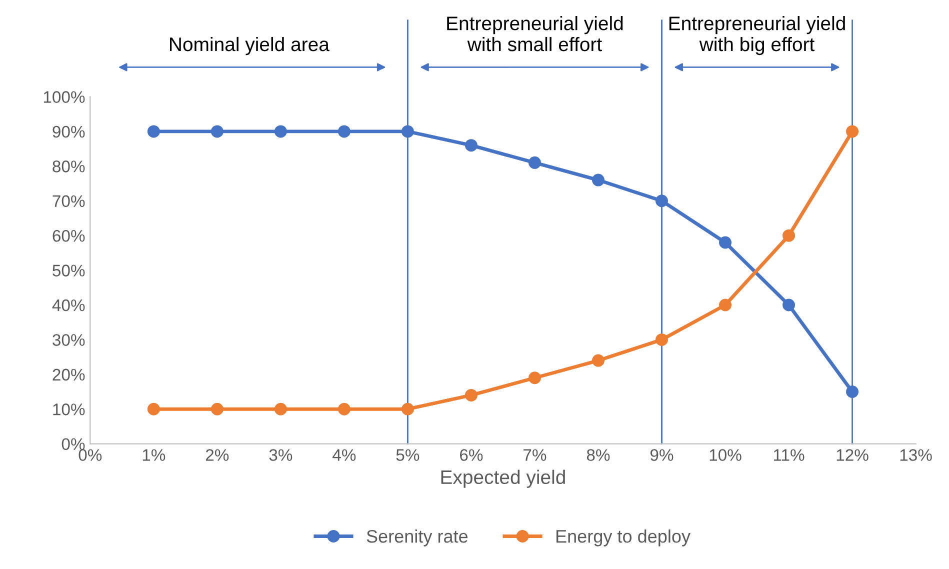 Image resolution: width=949 pixels, height=569 pixels. I want to click on x-tick-label: 1%, so click(154, 455).